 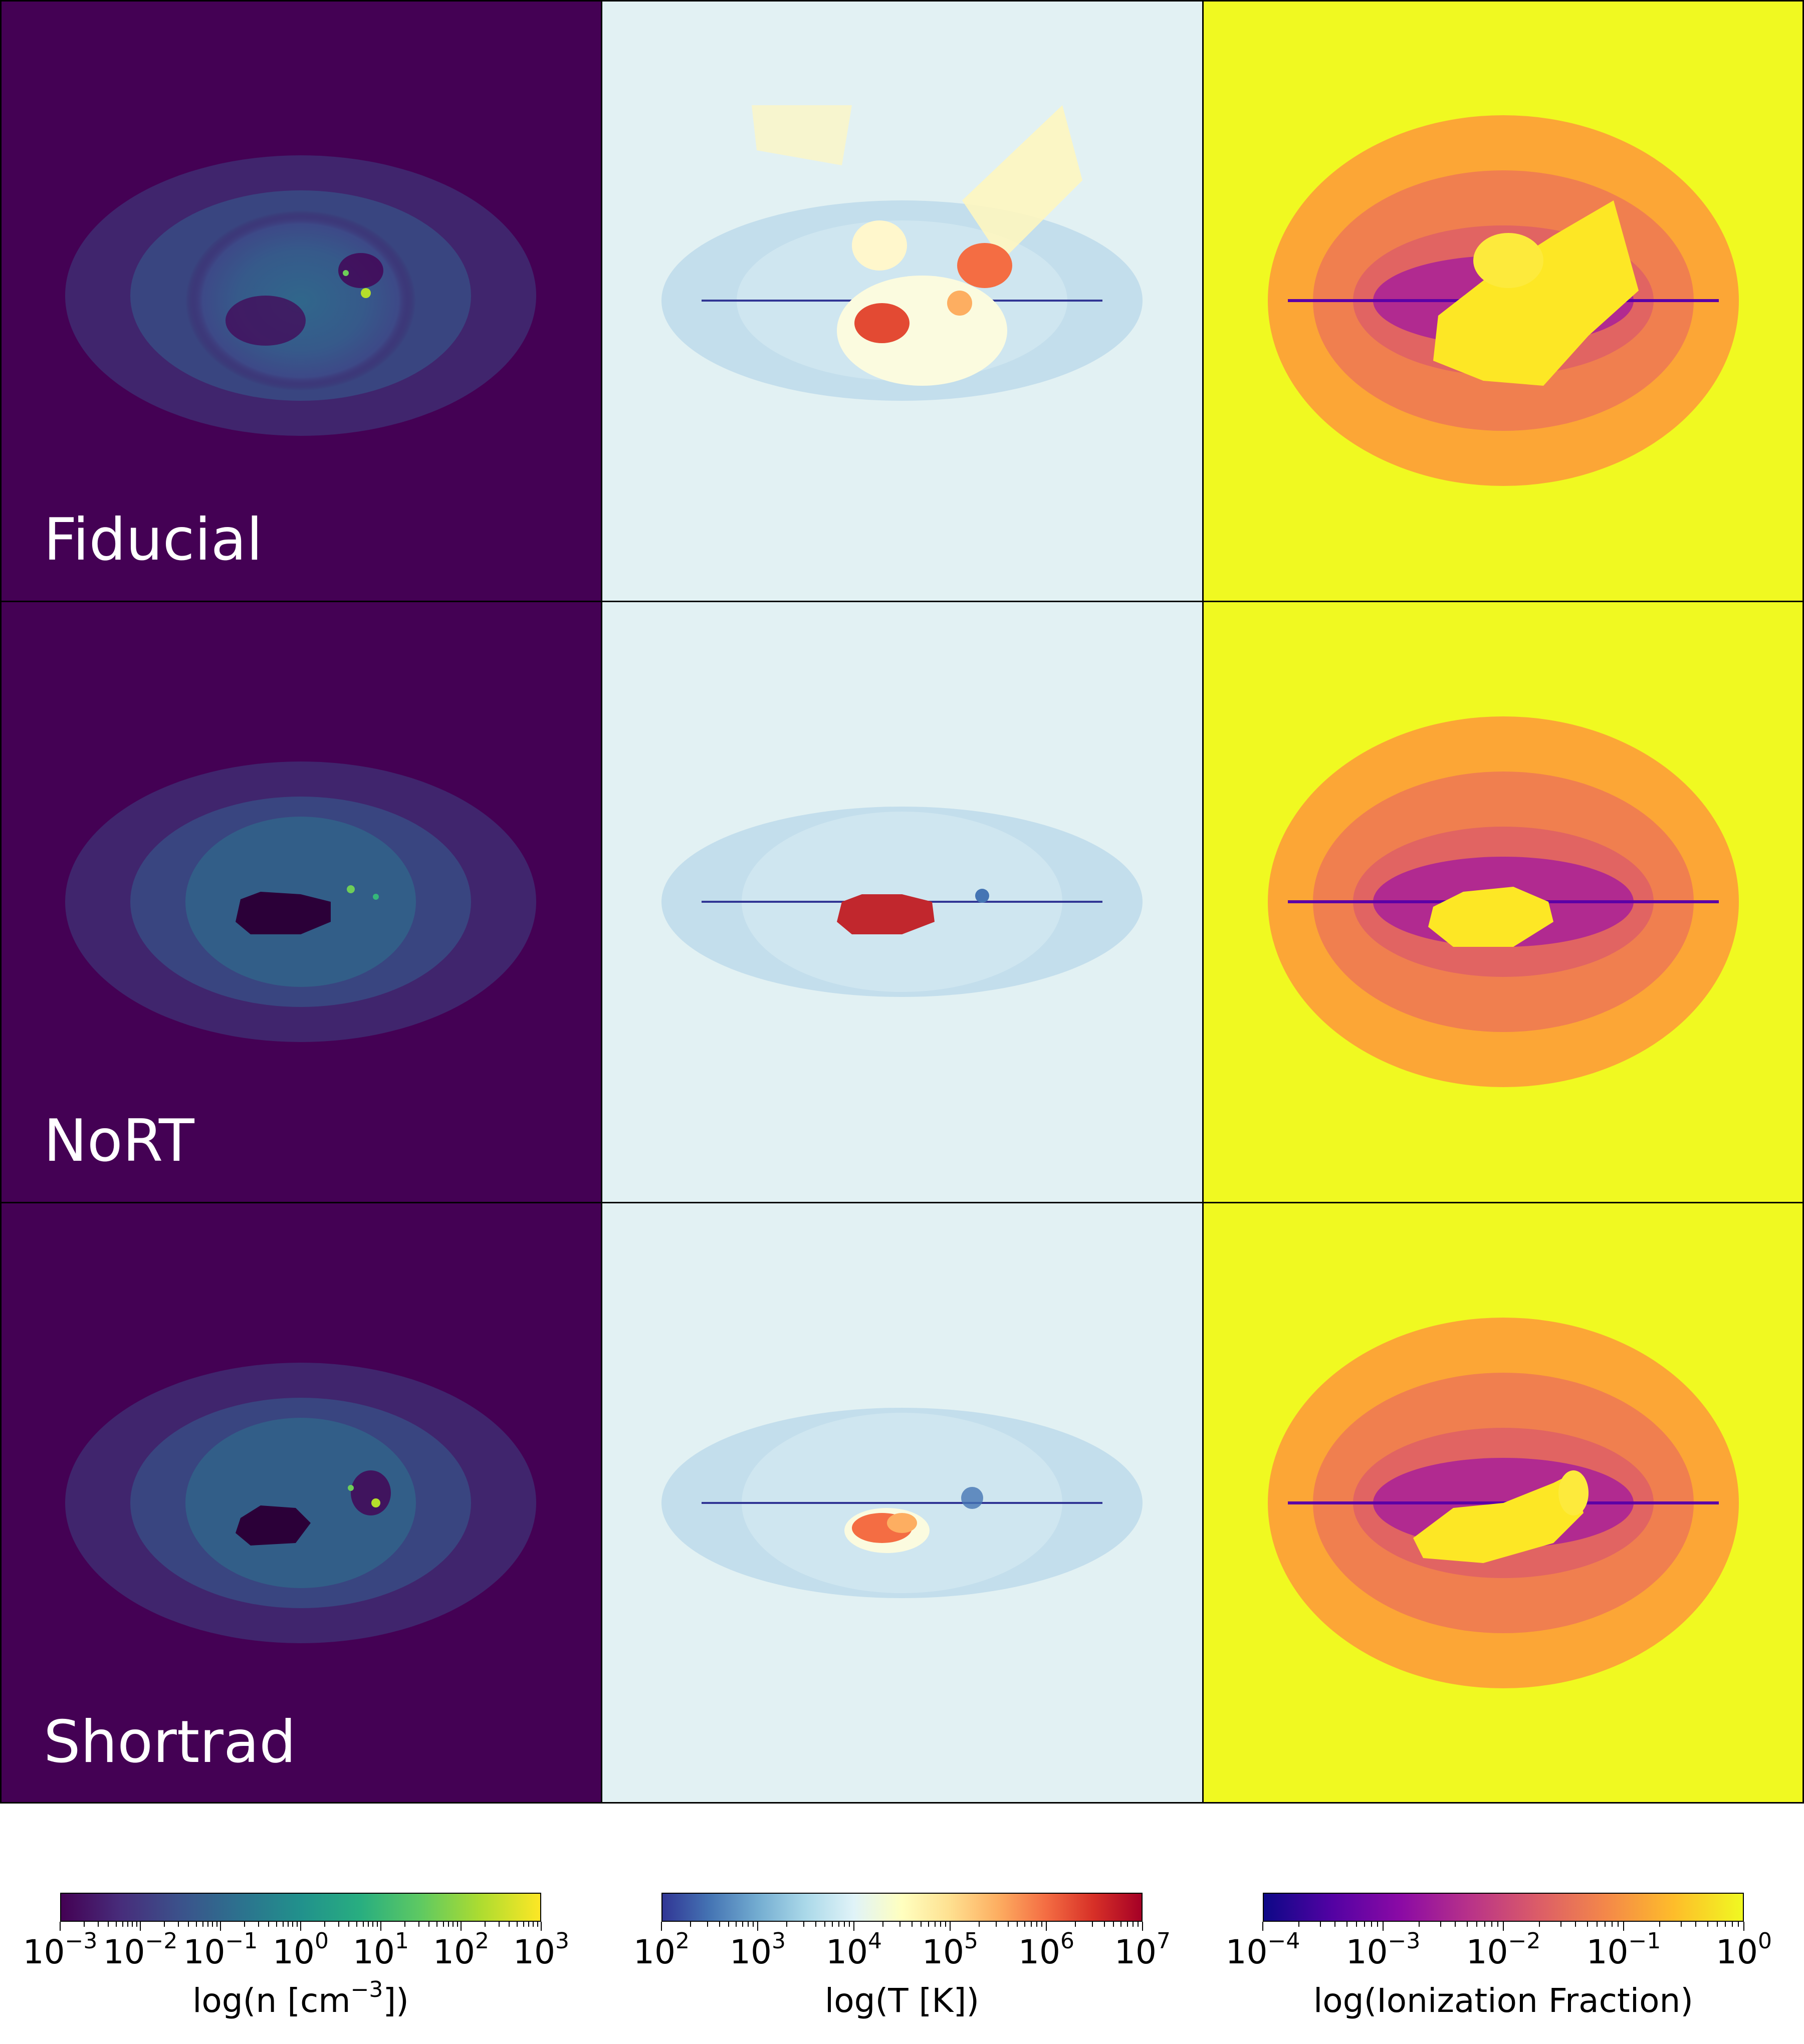 I want to click on ionization-colorbar-label: log(Ionization Fraction), so click(x=1503, y=2000).